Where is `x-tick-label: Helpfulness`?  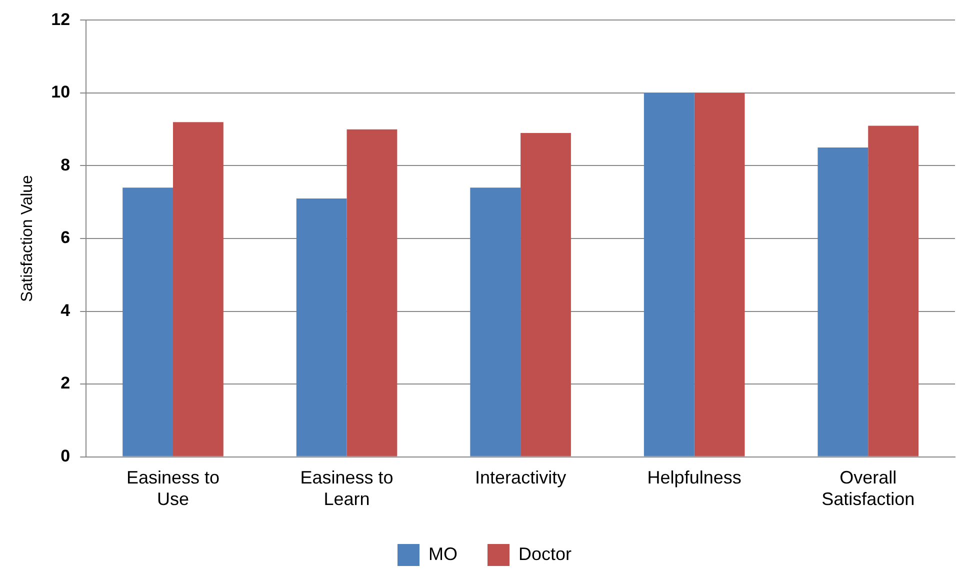 x-tick-label: Helpfulness is located at coordinates (694, 478).